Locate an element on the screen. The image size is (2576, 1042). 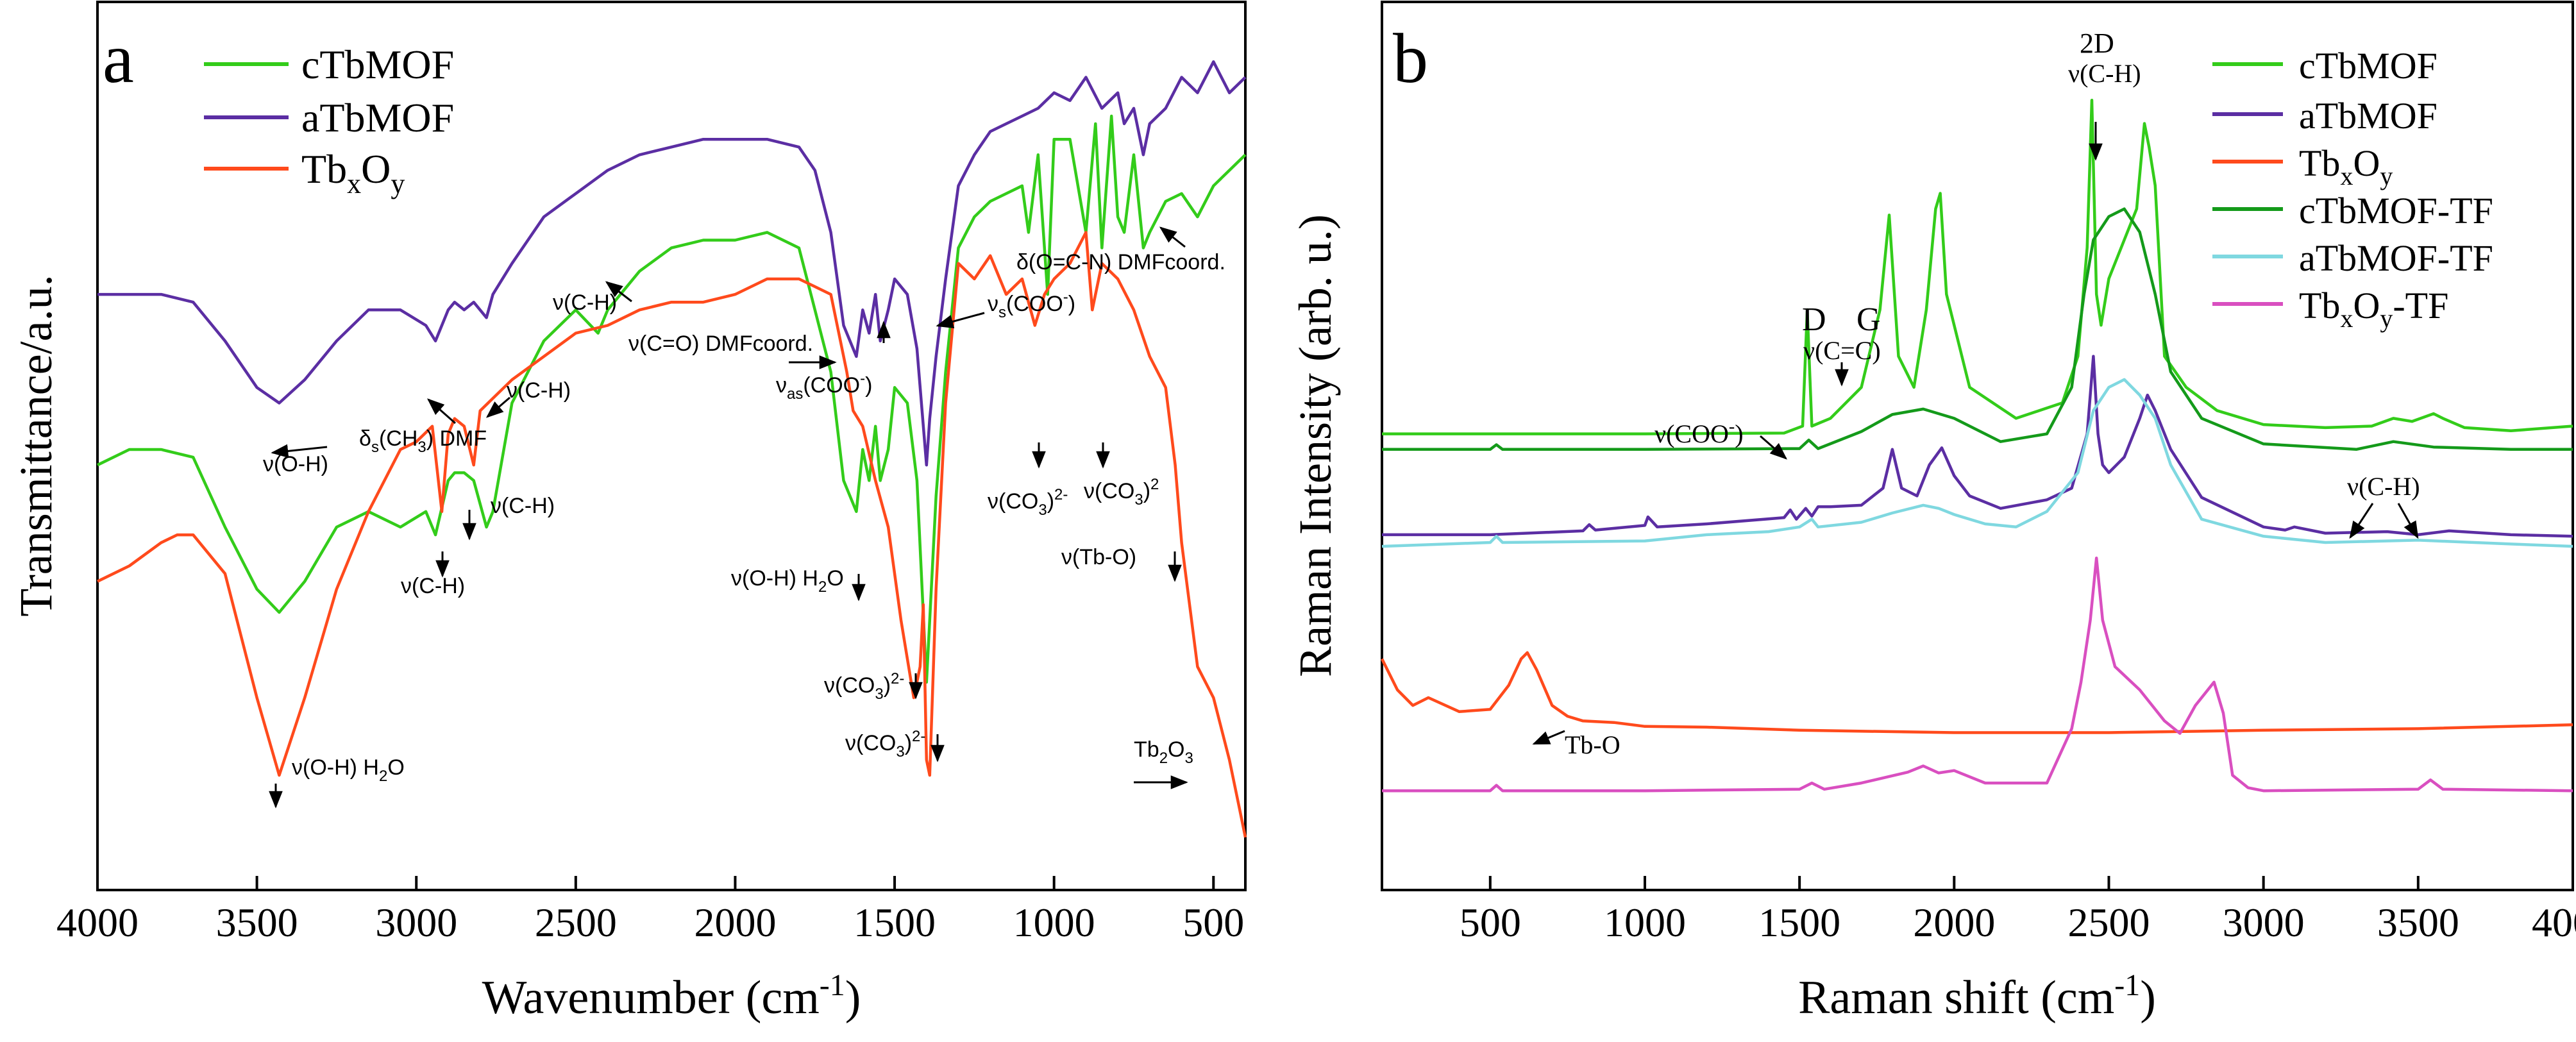
panel-b-ylabel: Raman Intensity (arb. u.) is located at coordinates (1315, 446).